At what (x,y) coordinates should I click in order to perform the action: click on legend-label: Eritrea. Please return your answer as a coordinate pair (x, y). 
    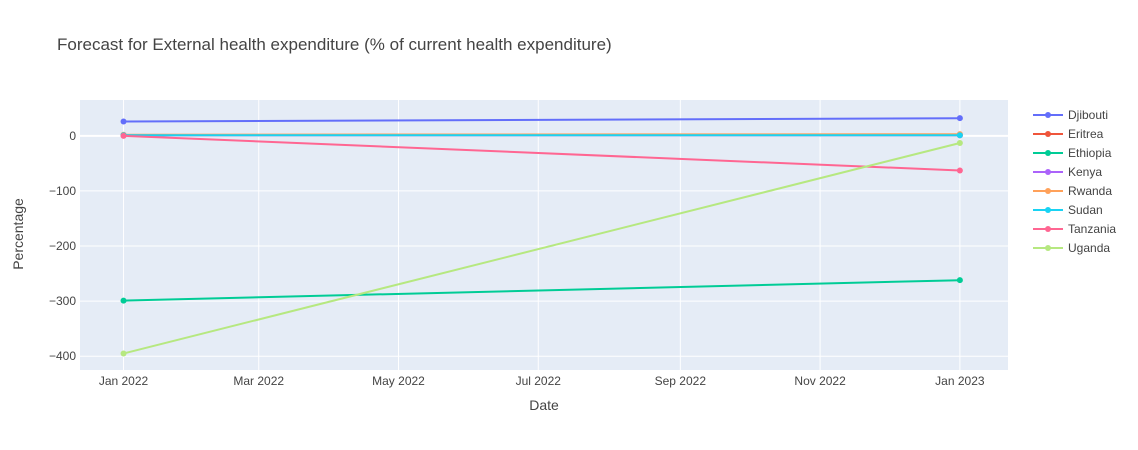
    Looking at the image, I should click on (1086, 134).